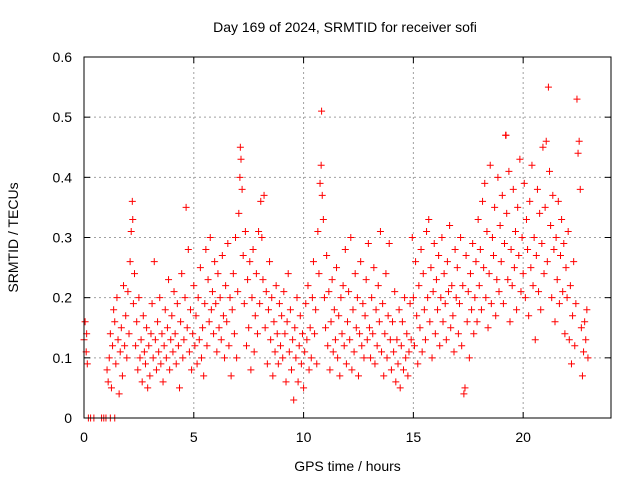  Describe the element at coordinates (68, 418) in the screenshot. I see `y-tick-label: 0` at that location.